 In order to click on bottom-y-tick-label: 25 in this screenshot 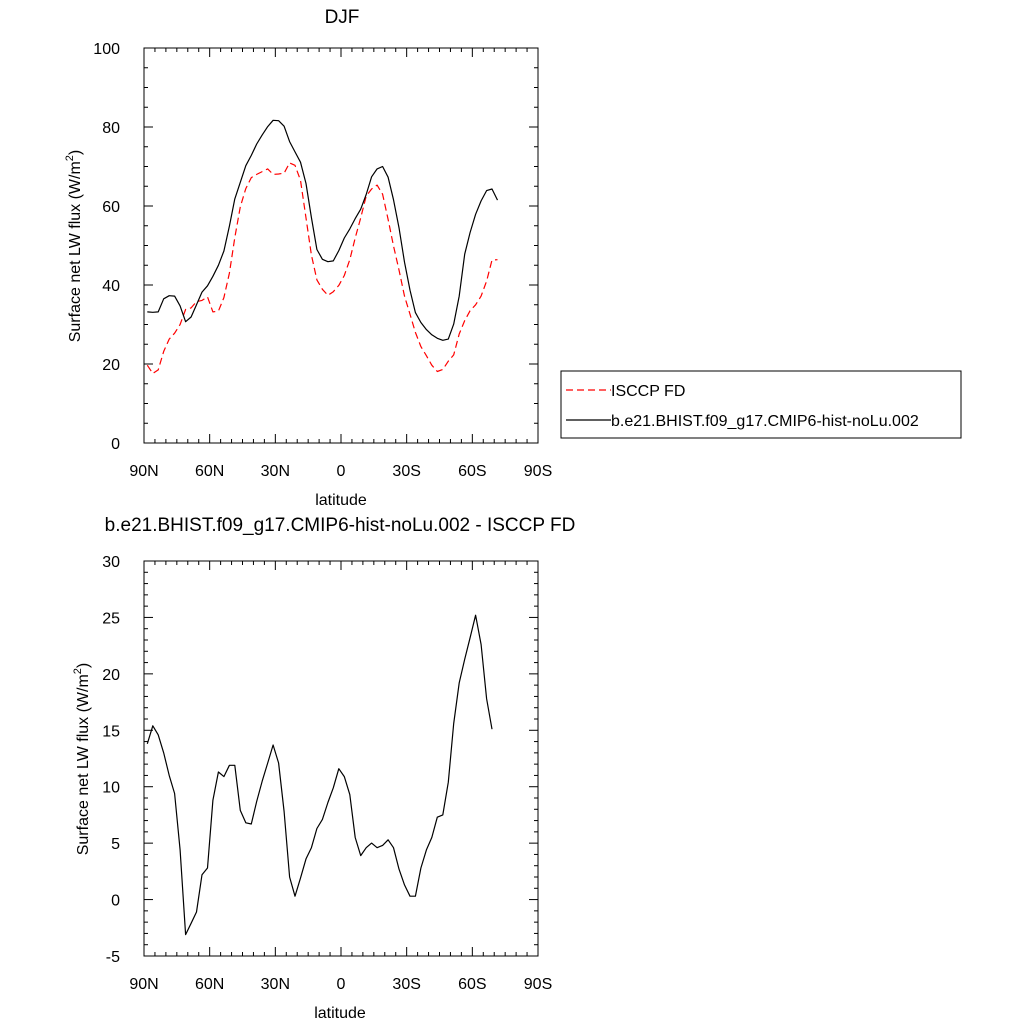, I will do `click(111, 618)`.